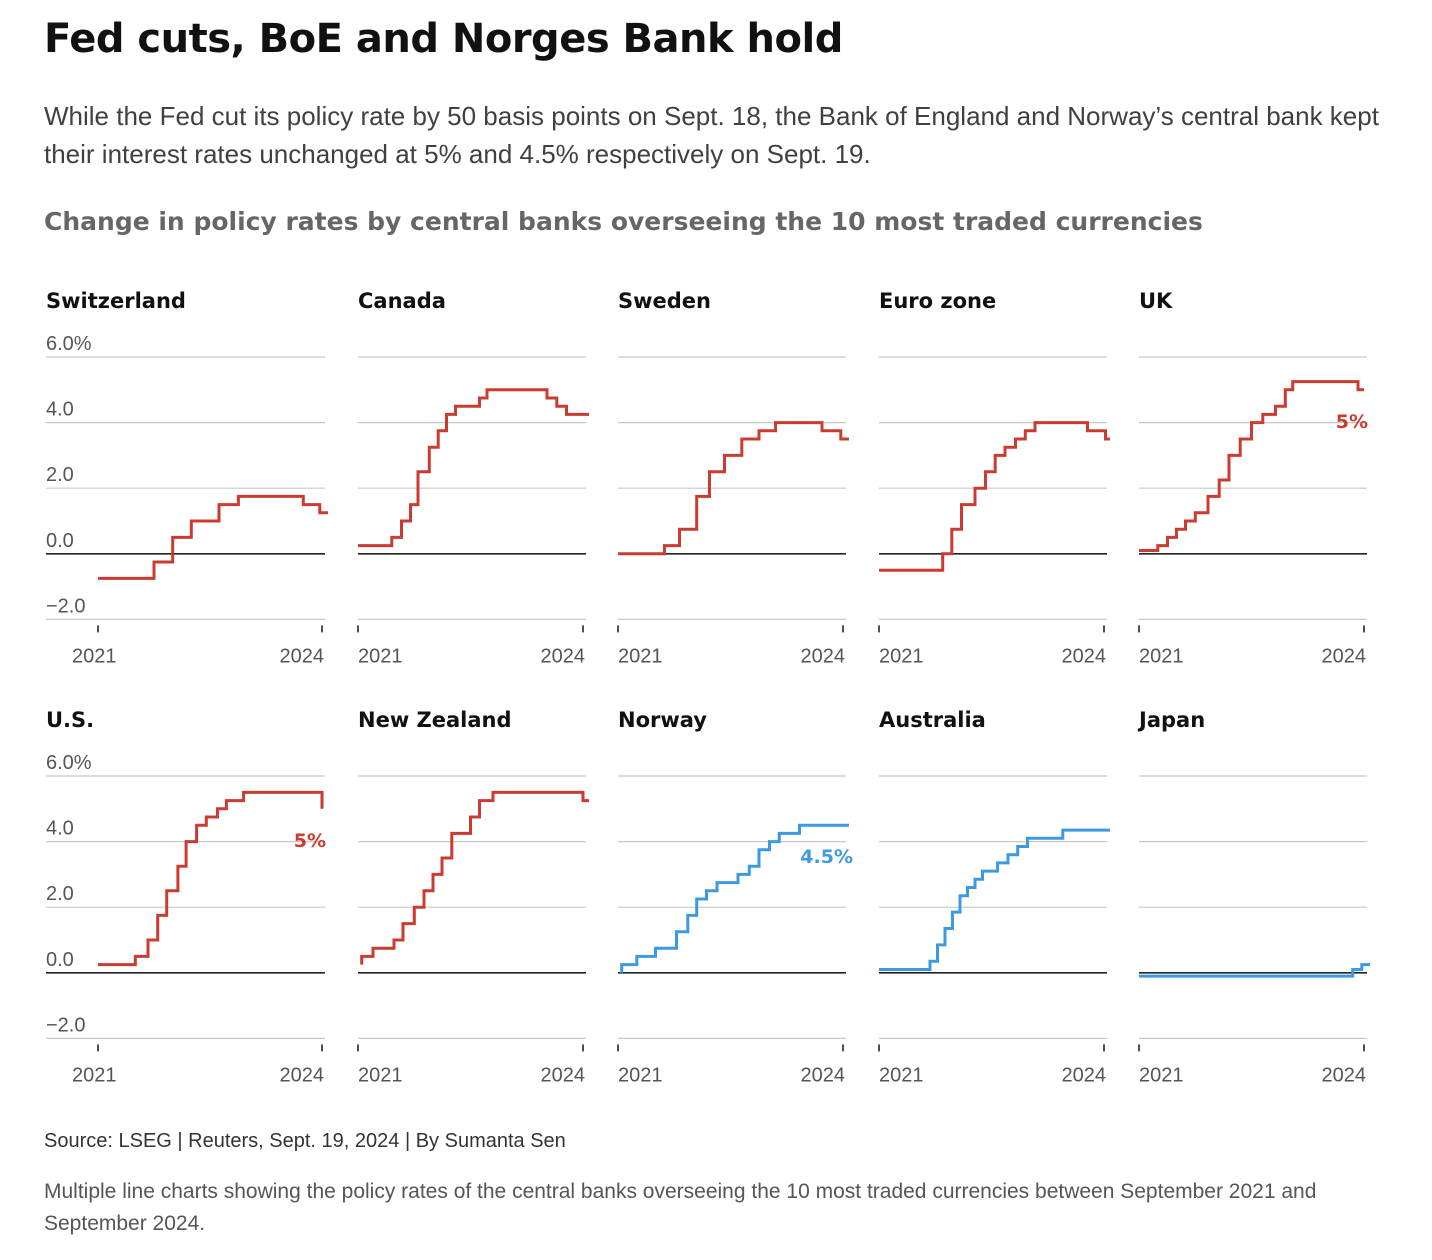 The height and width of the screenshot is (1260, 1432). I want to click on panel-title-australia: Australia, so click(932, 720).